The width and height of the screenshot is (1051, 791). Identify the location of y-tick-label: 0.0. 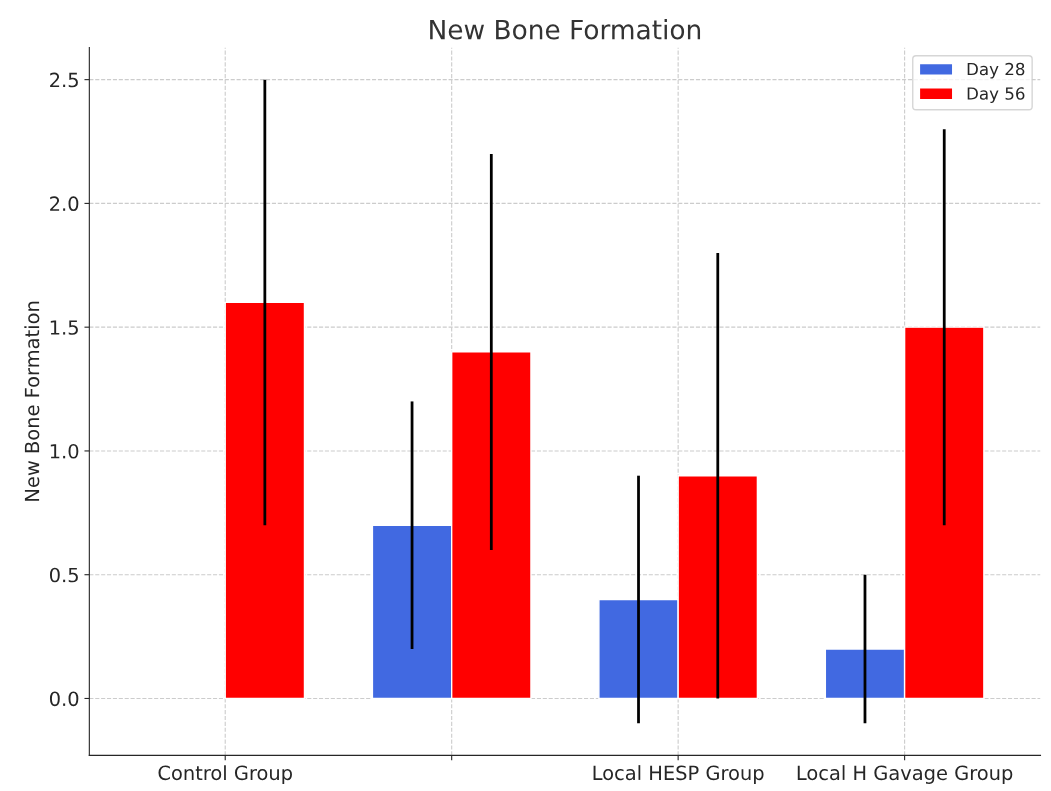
(64, 699).